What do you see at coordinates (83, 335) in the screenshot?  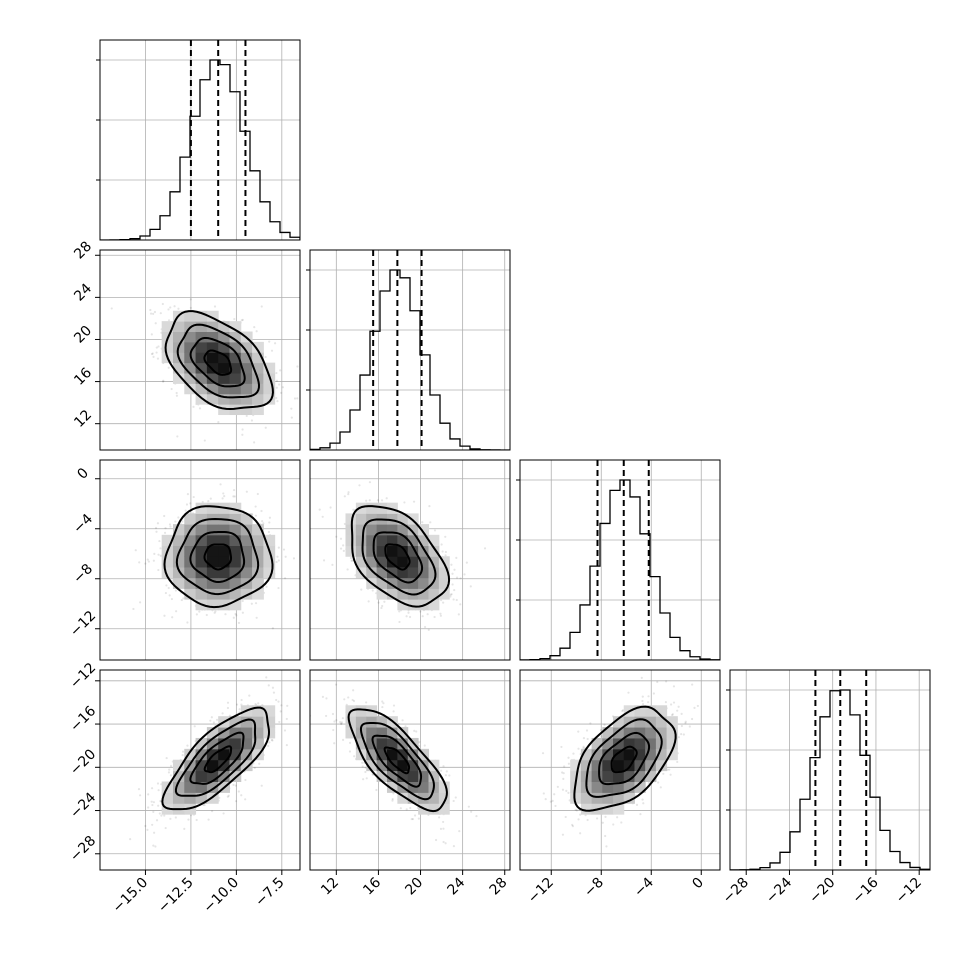 I see `y-tick-label: 20` at bounding box center [83, 335].